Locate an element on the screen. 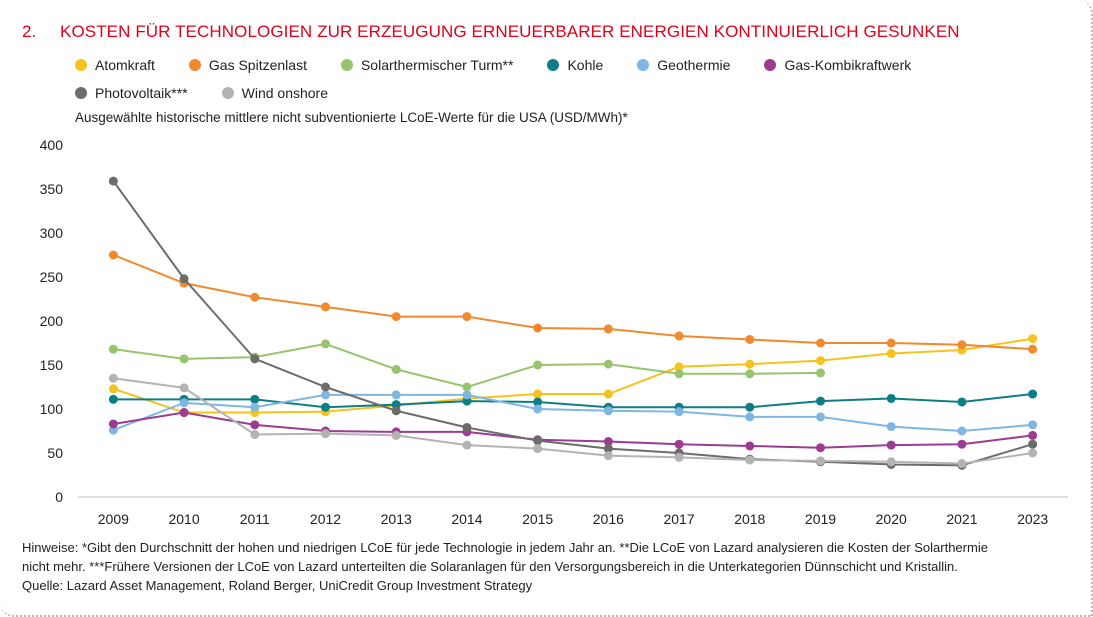 This screenshot has width=1093, height=617. series-line-wind-onshore is located at coordinates (573, 421).